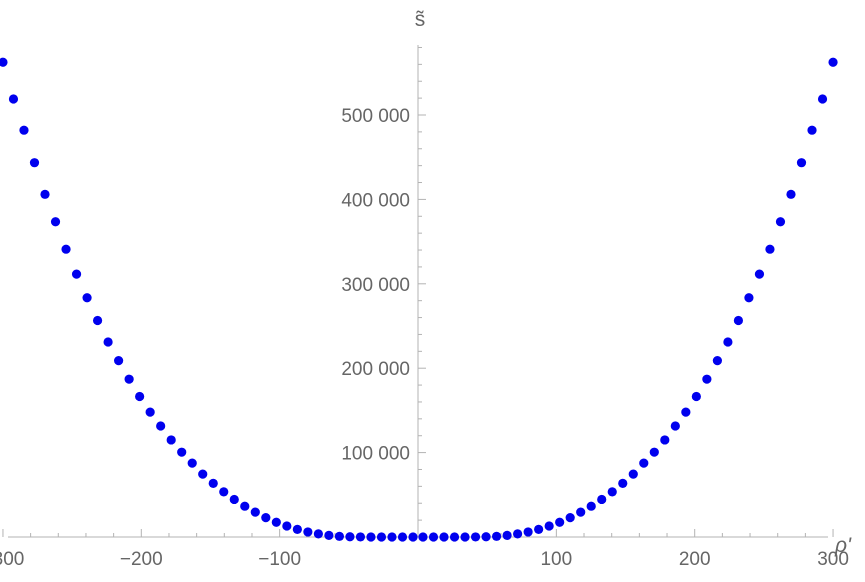 The image size is (865, 582). Describe the element at coordinates (420, 19) in the screenshot. I see `y-axis-title: s̃` at that location.